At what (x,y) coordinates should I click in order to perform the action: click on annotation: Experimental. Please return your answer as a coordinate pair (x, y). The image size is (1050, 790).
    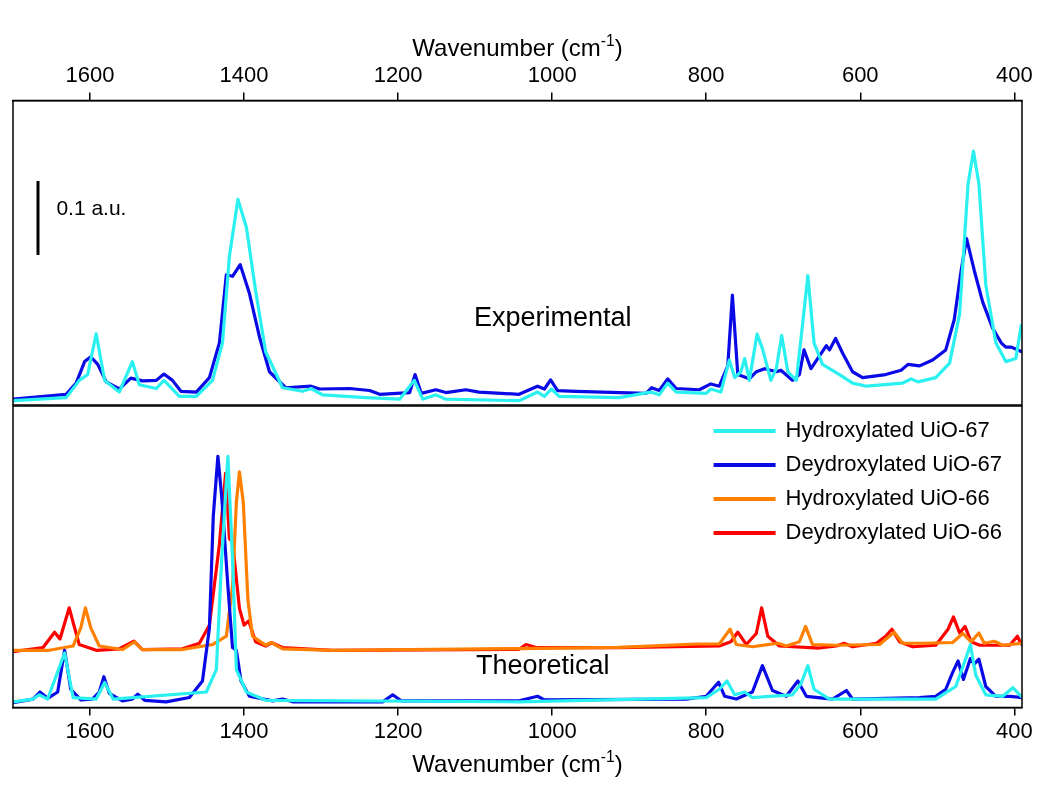
    Looking at the image, I should click on (553, 316).